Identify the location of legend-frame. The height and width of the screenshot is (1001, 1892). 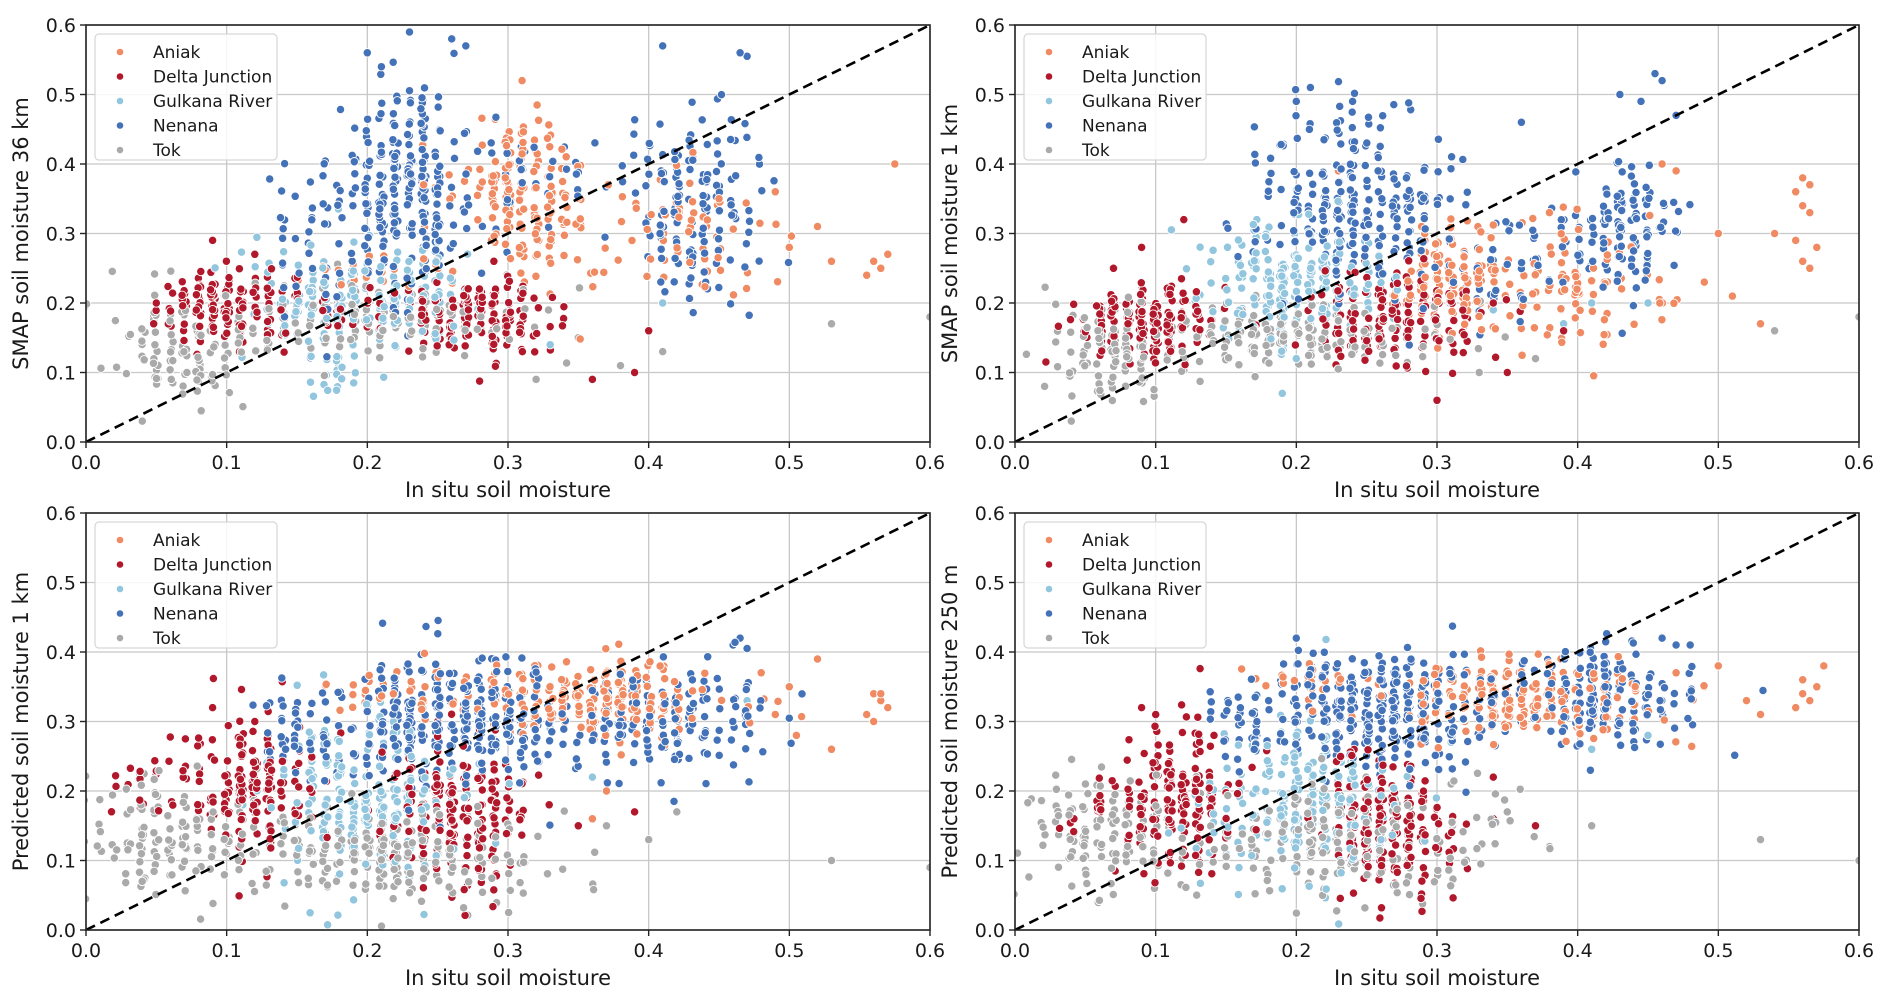
(186, 97).